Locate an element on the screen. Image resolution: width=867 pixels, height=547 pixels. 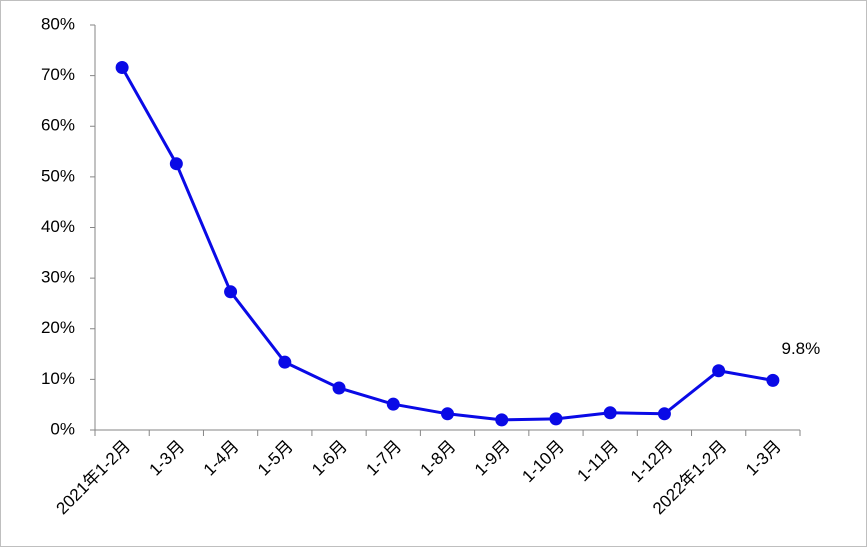
y-tick-label: 30% is located at coordinates (58, 277).